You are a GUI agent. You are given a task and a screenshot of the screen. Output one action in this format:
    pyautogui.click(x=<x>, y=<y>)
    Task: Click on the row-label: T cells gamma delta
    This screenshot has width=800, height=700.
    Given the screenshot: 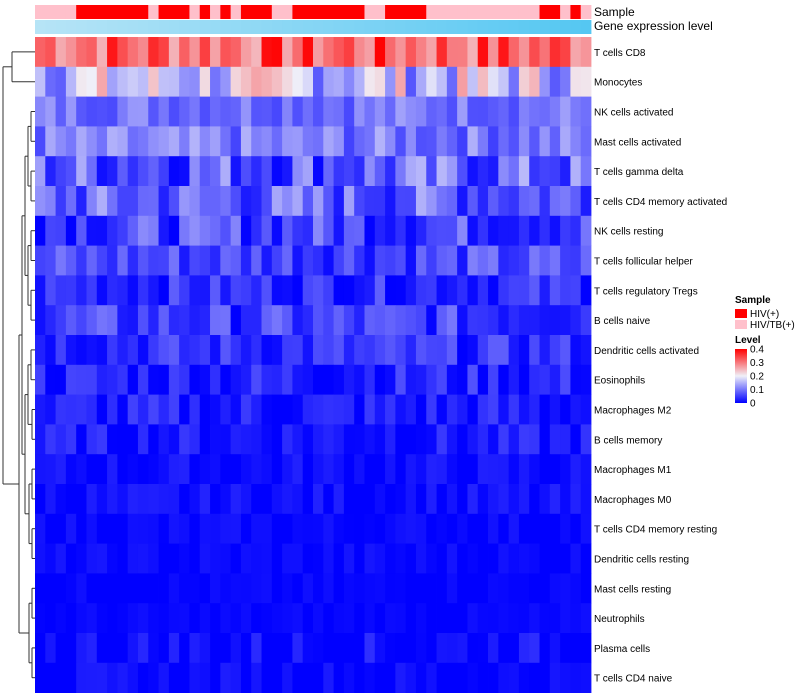 What is the action you would take?
    pyautogui.click(x=639, y=172)
    